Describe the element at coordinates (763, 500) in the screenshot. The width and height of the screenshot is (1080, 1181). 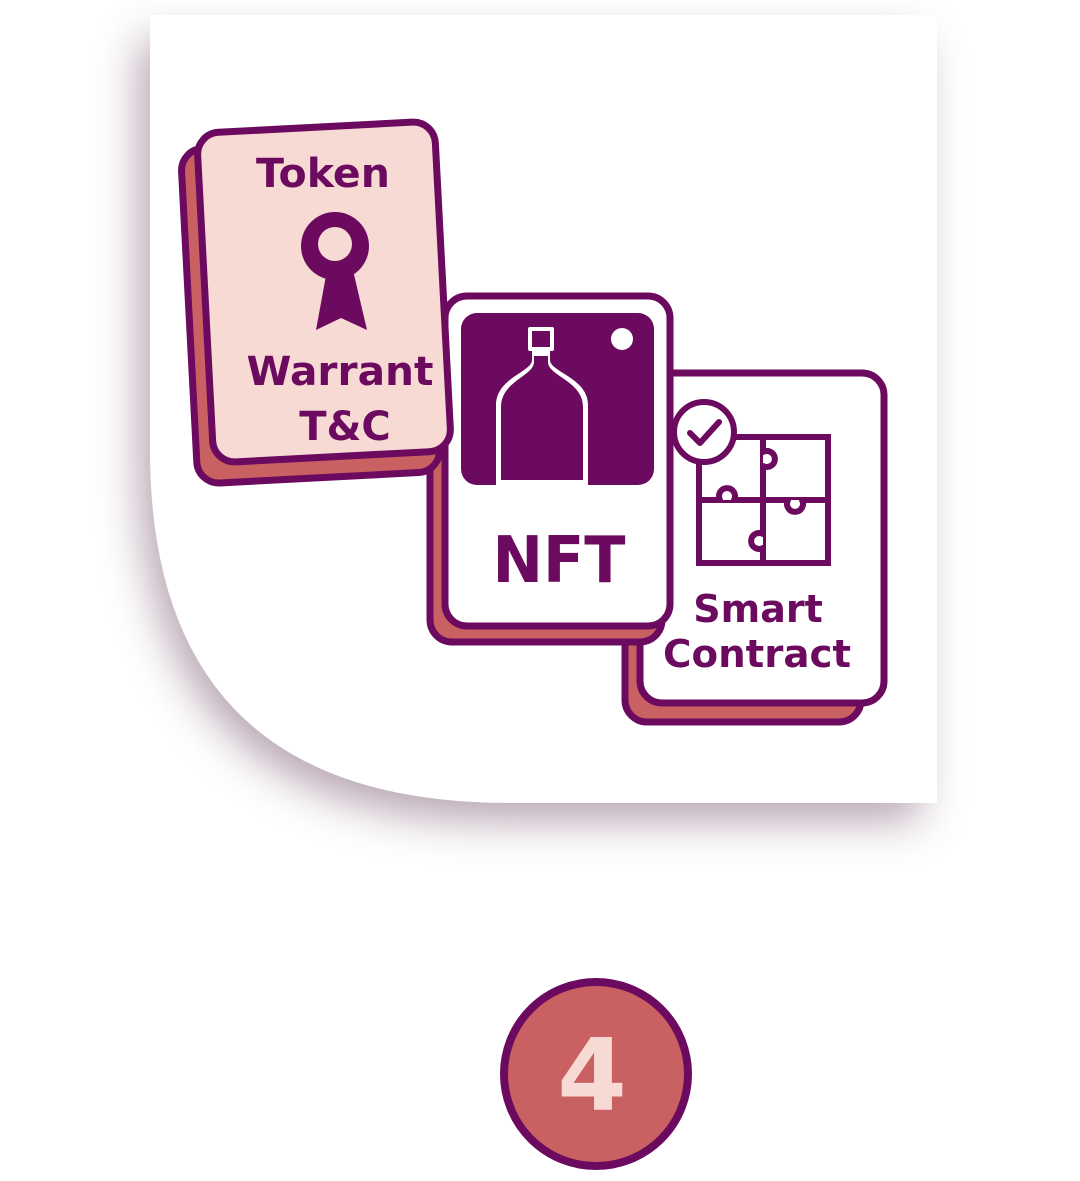
I see `puzzle-icon` at that location.